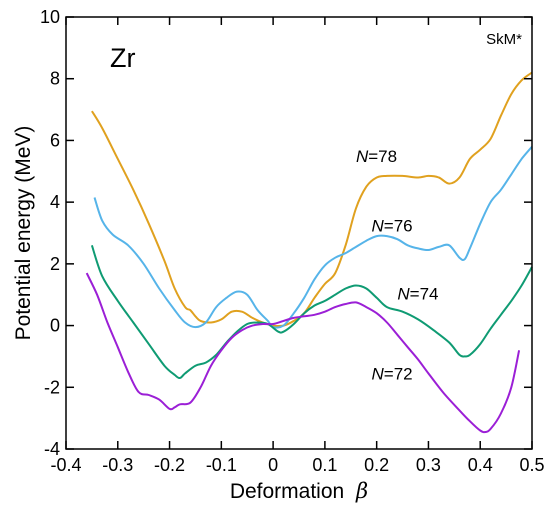 The image size is (554, 506). Describe the element at coordinates (324, 465) in the screenshot. I see `x-tick-label: 0.1` at that location.